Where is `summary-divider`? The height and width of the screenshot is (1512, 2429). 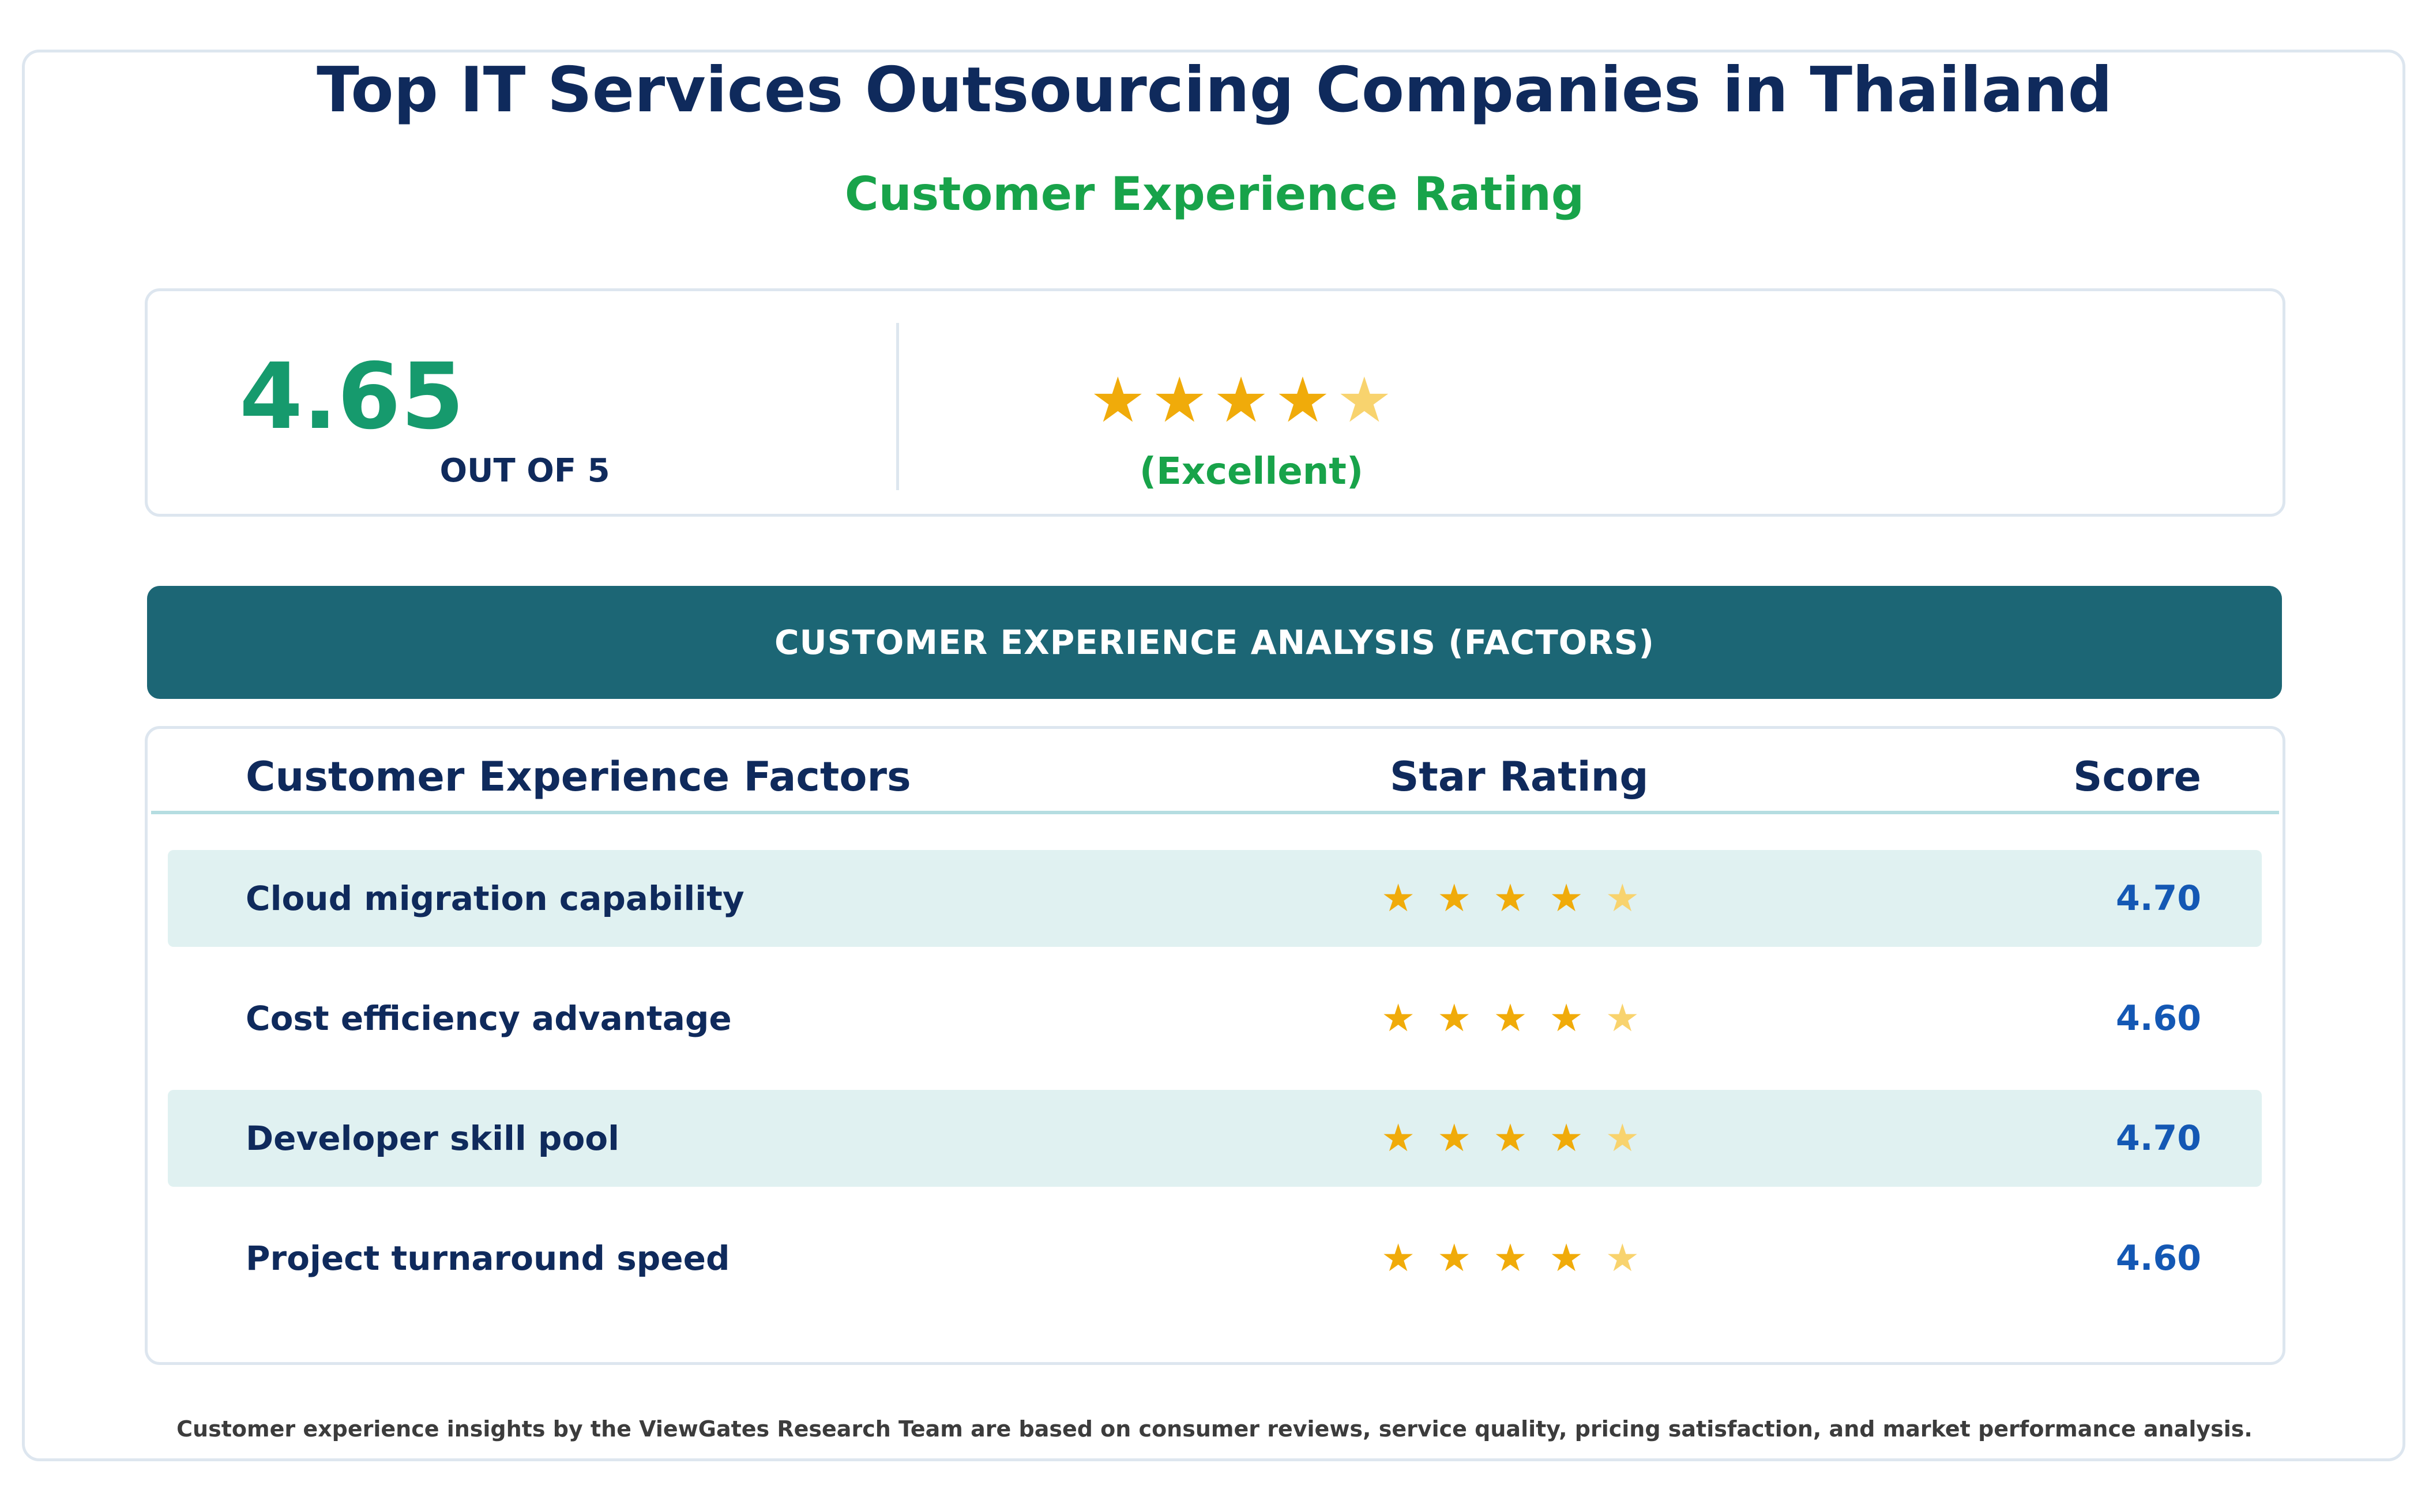 summary-divider is located at coordinates (898, 406).